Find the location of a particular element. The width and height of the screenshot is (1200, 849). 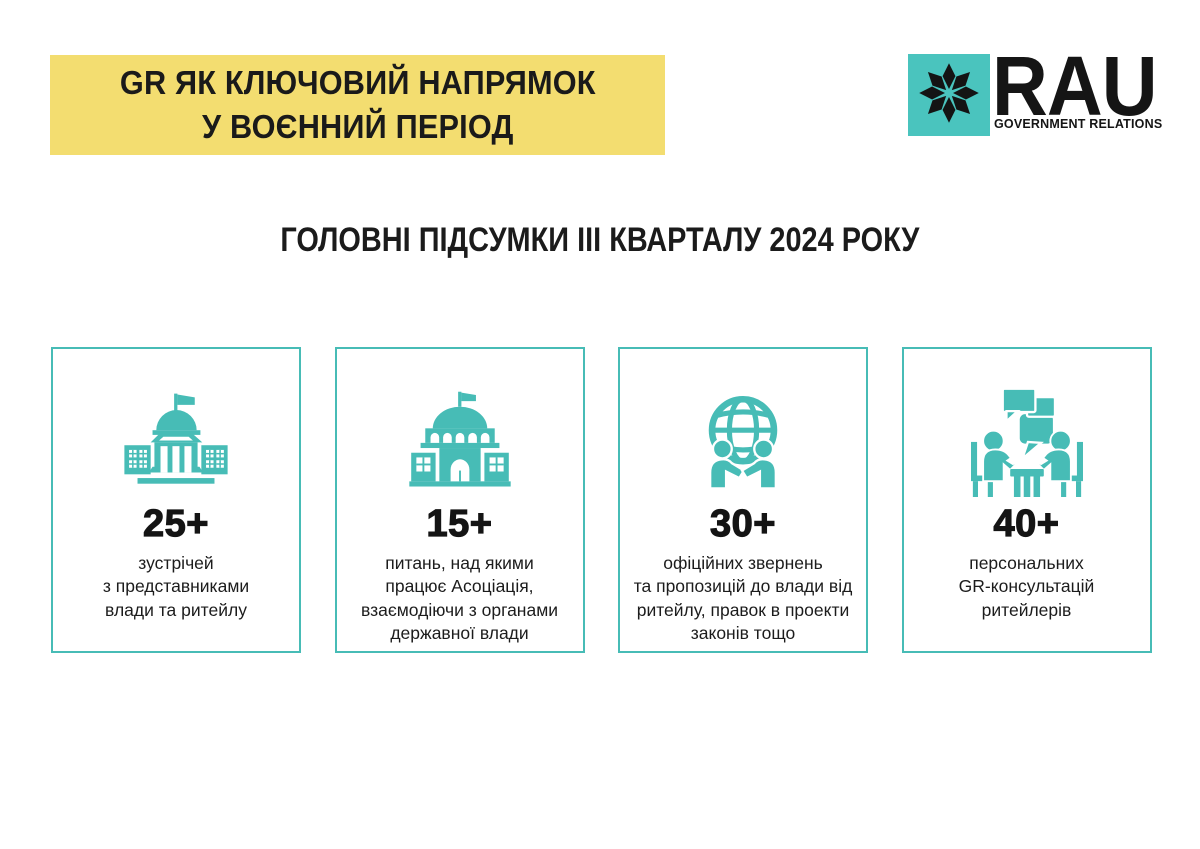

stat-value: 40+ is located at coordinates (1026, 524).